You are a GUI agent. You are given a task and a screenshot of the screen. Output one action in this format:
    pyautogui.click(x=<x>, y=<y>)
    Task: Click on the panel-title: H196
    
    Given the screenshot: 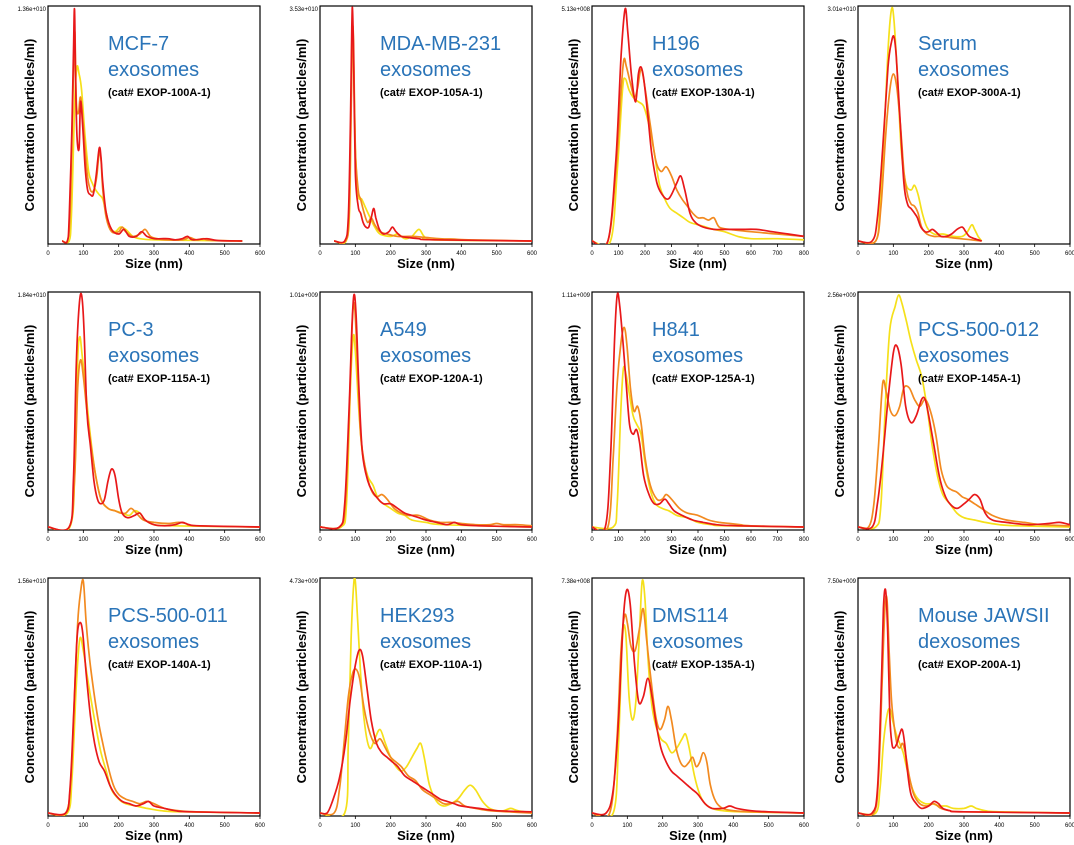 What is the action you would take?
    pyautogui.click(x=676, y=44)
    